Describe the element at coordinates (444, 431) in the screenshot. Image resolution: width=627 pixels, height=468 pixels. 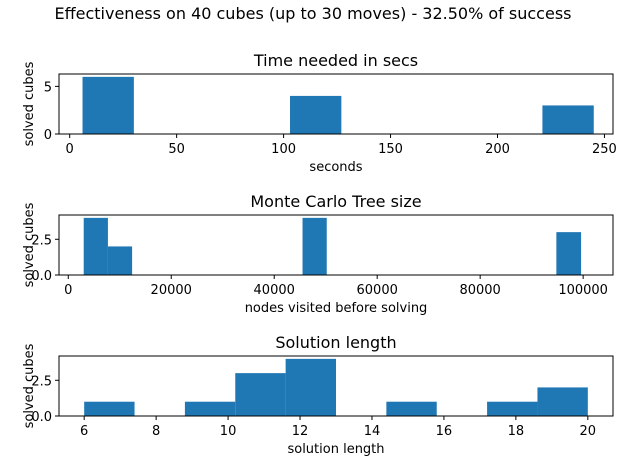
I see `x-tick-label: 16` at that location.